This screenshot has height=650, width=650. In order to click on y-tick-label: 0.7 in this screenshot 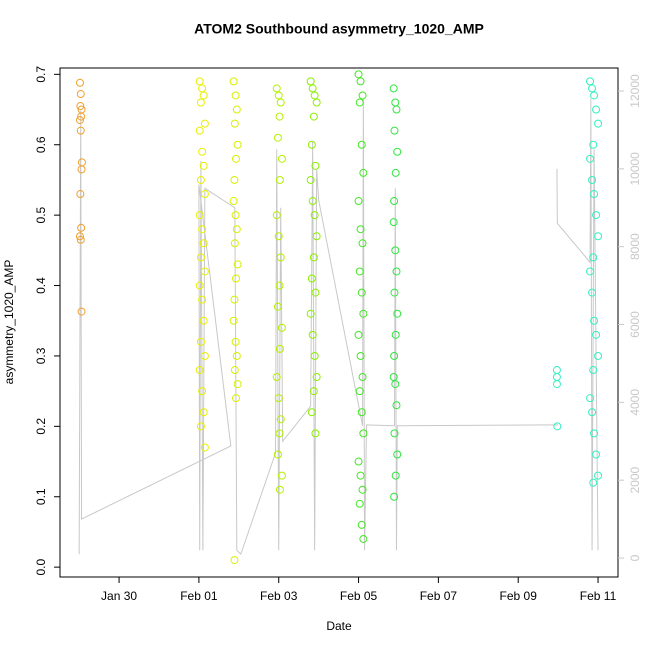, I will do `click(41, 74)`.